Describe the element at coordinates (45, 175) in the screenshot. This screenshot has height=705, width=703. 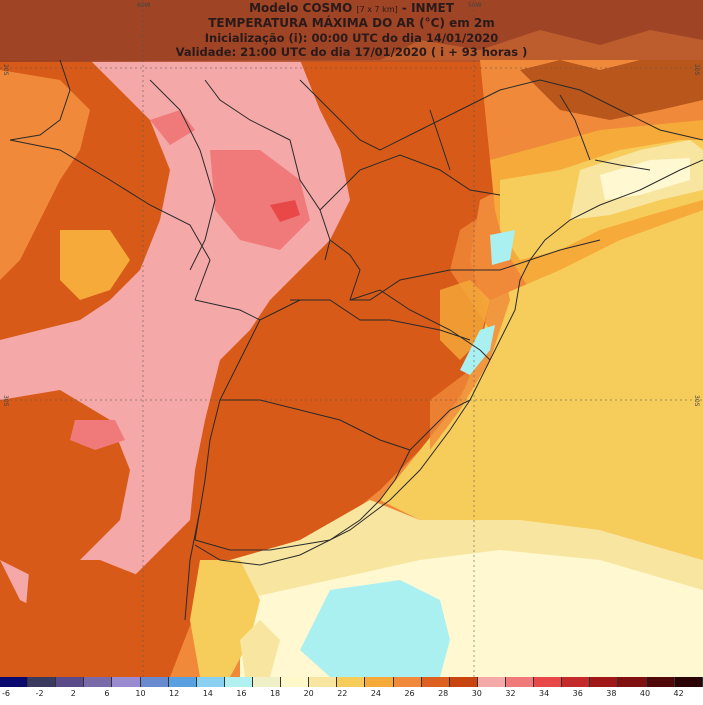
I see `temp-zone-28-nw` at that location.